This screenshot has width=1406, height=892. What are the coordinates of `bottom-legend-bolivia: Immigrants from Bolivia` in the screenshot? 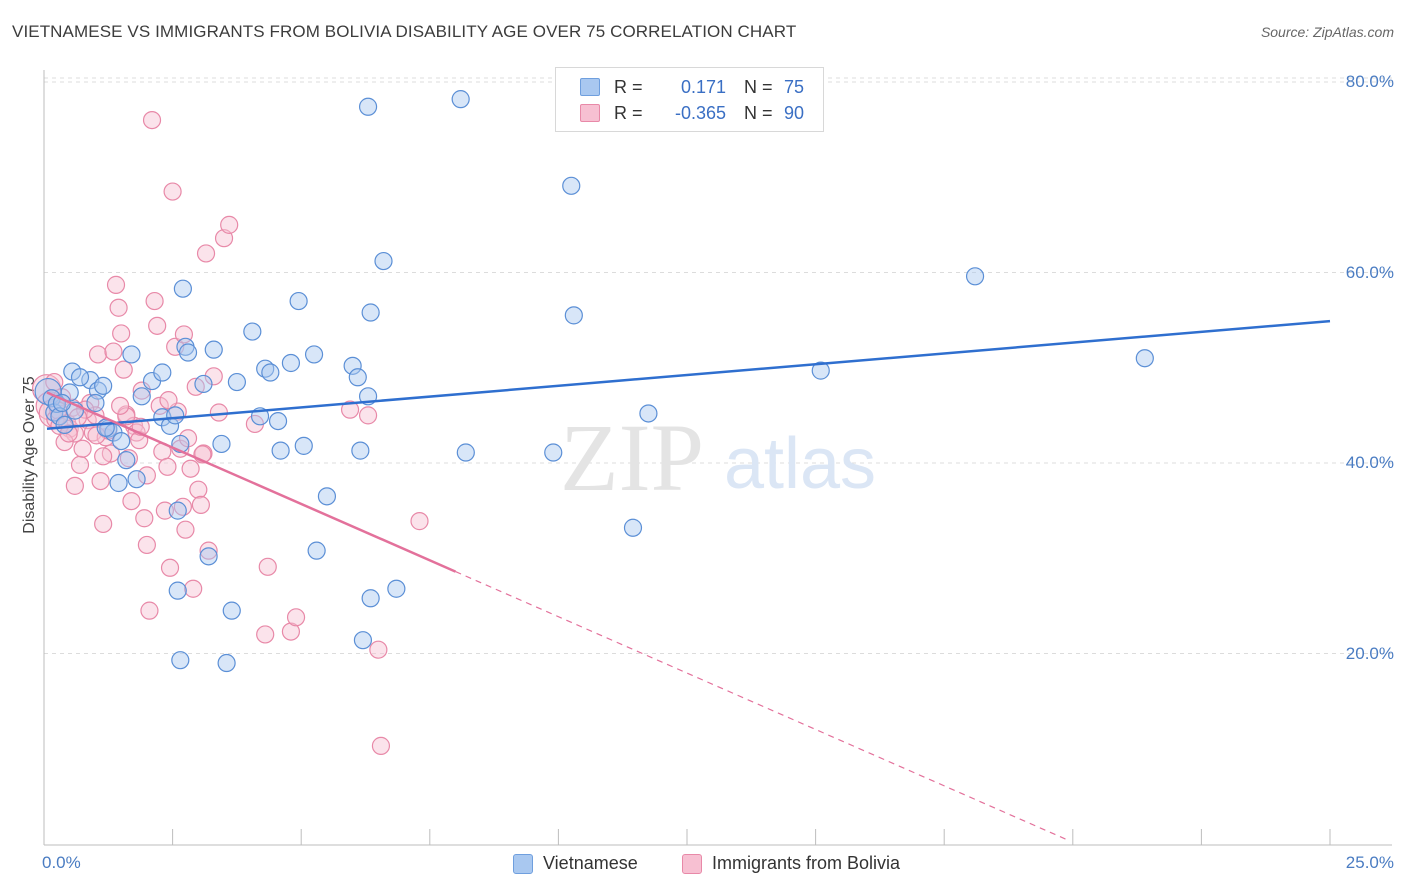 It's located at (791, 863).